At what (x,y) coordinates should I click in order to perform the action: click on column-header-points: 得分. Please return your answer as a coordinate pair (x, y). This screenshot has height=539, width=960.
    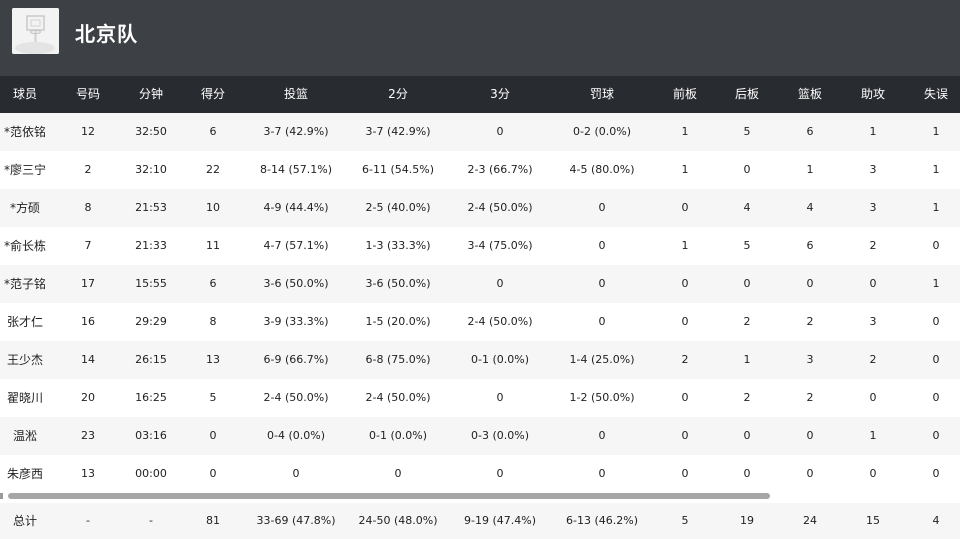
    Looking at the image, I should click on (213, 94).